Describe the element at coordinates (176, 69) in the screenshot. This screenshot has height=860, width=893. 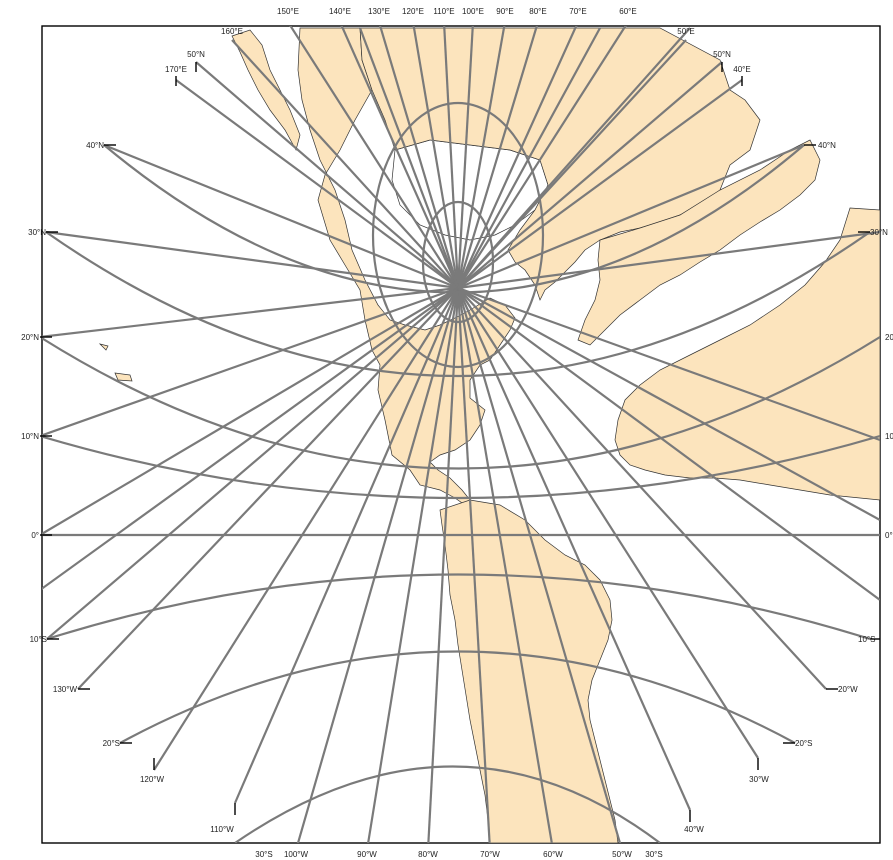
I see `label-170e: 170°E` at that location.